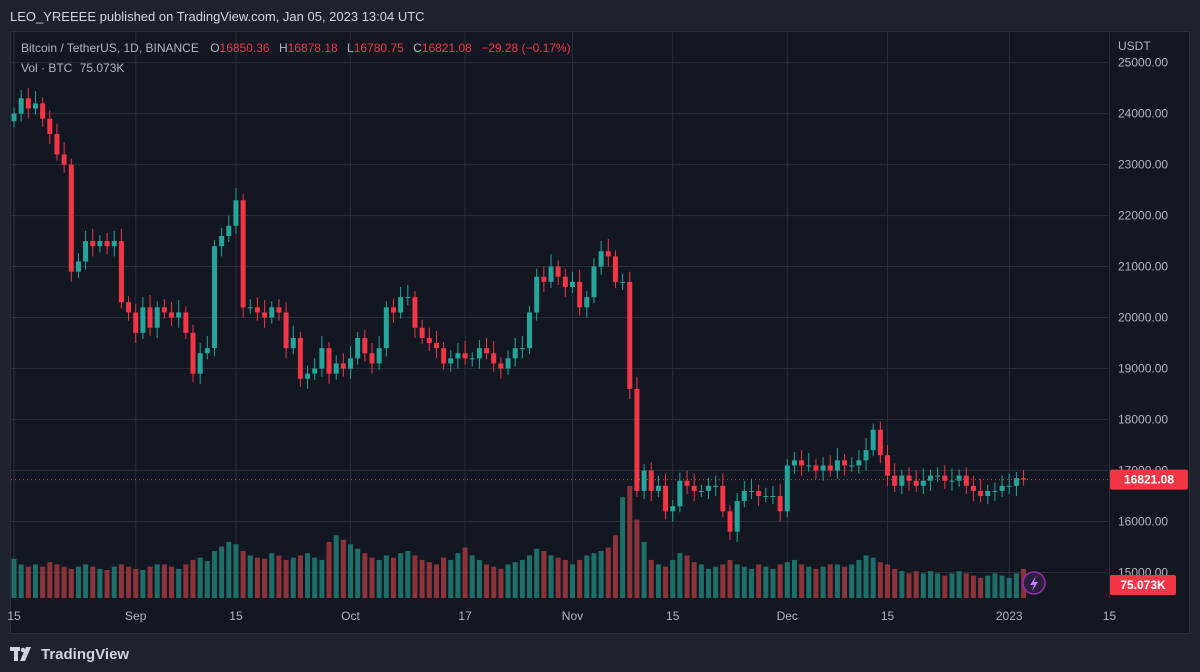 The width and height of the screenshot is (1200, 672). I want to click on symbol-title: Bitcoin / TetherUS, 1D, BINANCE, so click(110, 48).